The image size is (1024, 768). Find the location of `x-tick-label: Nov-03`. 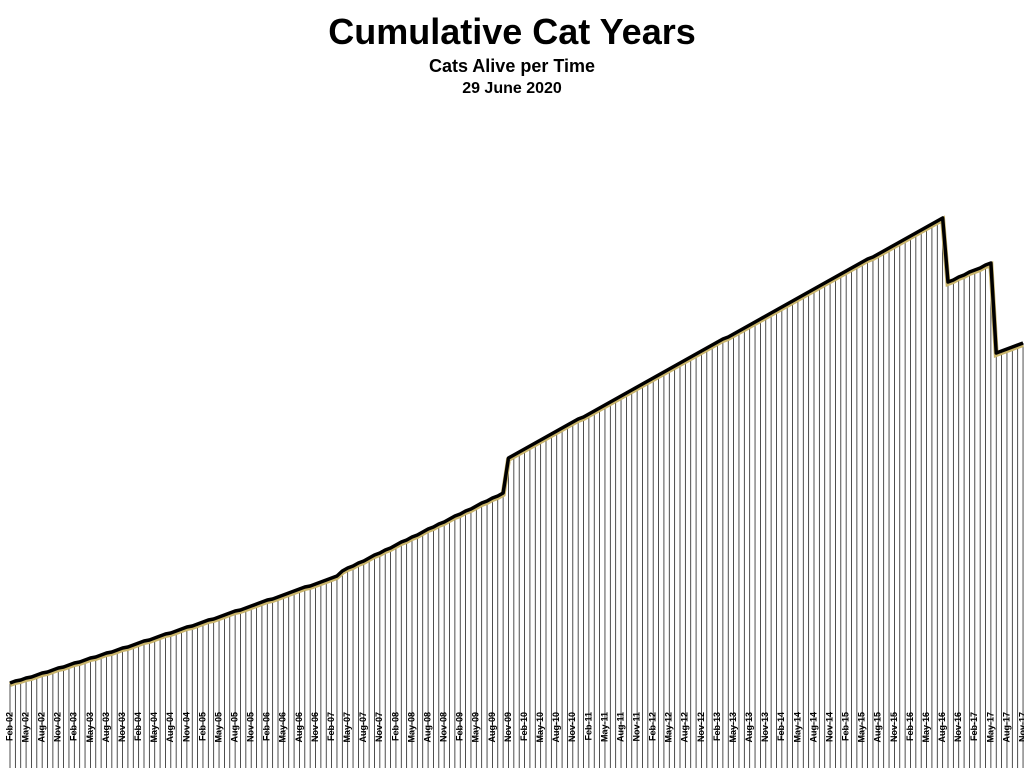

x-tick-label: Nov-03 is located at coordinates (122, 727).